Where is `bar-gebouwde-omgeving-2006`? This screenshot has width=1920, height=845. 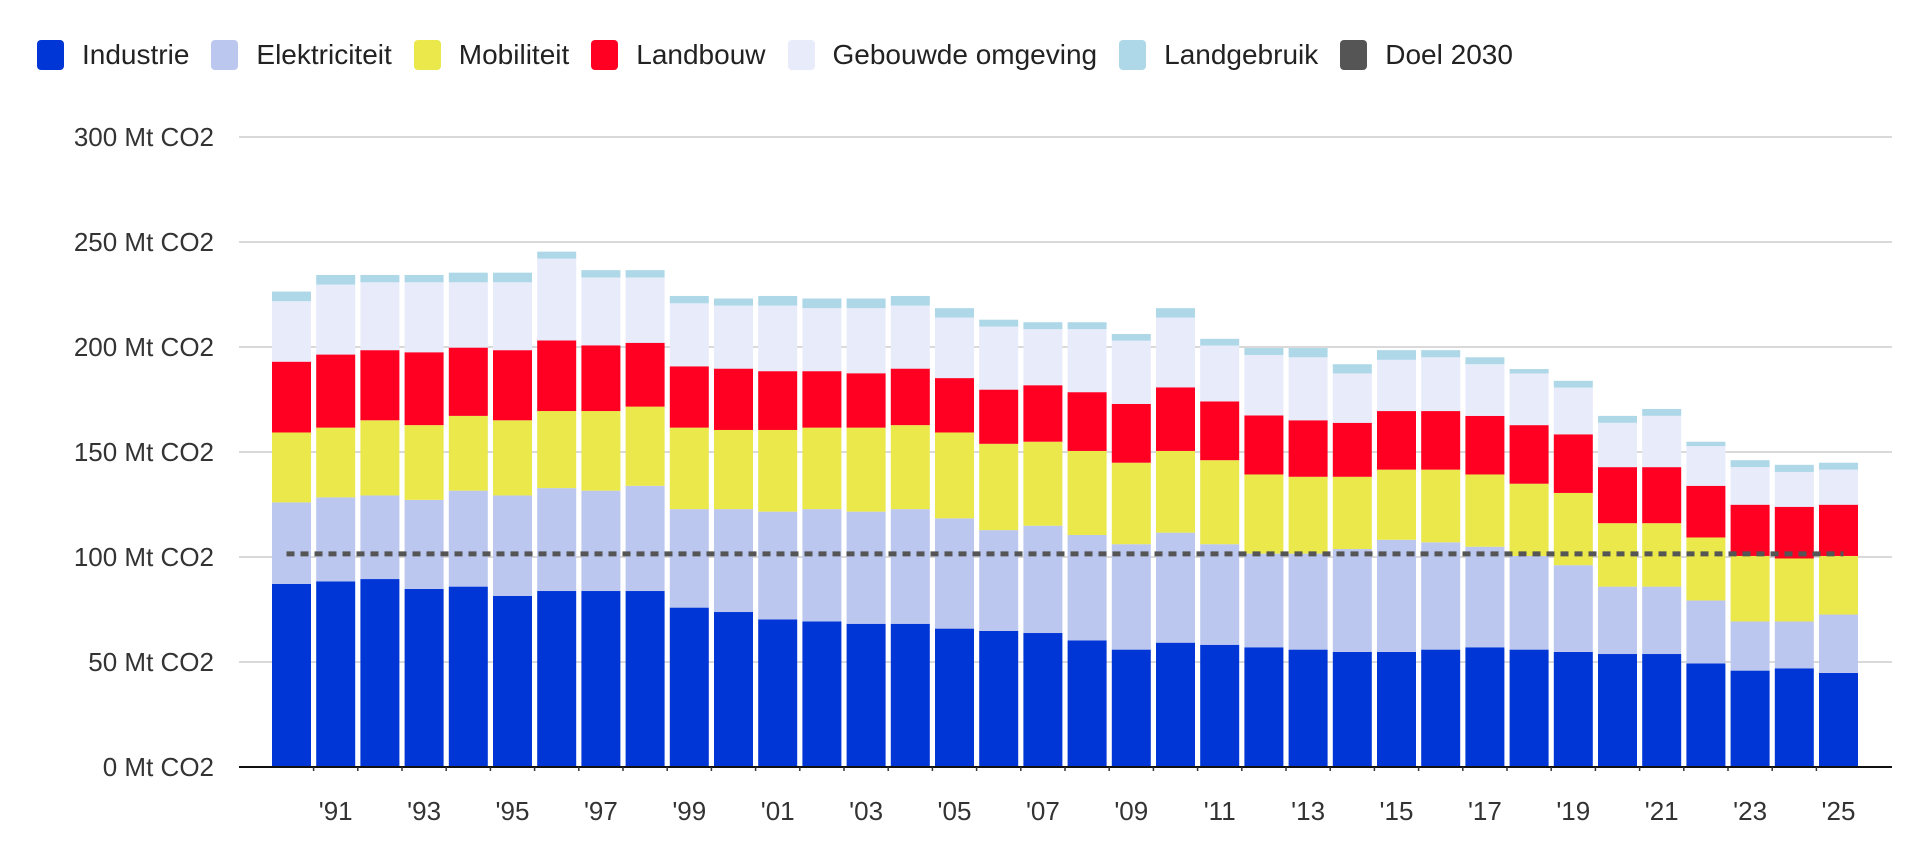
bar-gebouwde-omgeving-2006 is located at coordinates (999, 358).